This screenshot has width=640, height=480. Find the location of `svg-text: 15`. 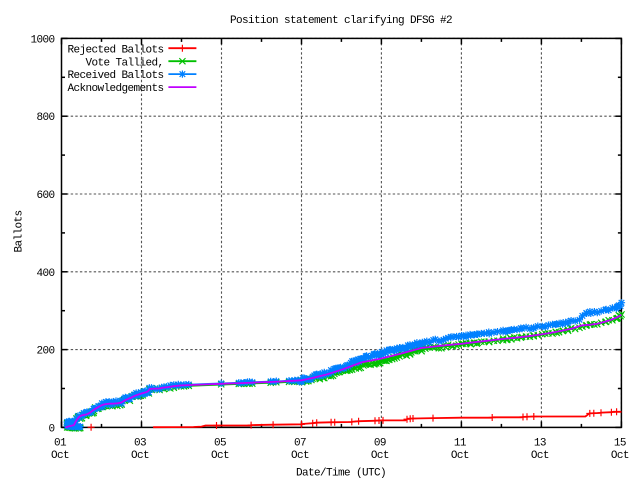

svg-text: 15 is located at coordinates (620, 443).